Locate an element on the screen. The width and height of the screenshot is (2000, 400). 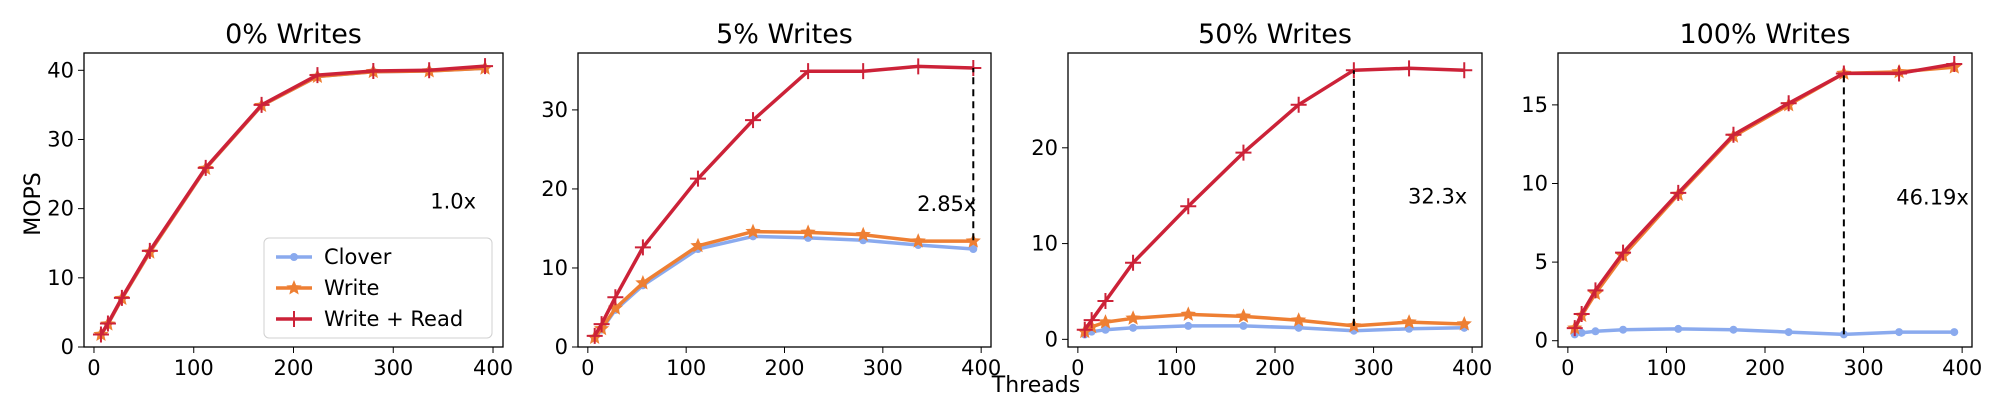
y-tick-label: 40 is located at coordinates (60, 70).